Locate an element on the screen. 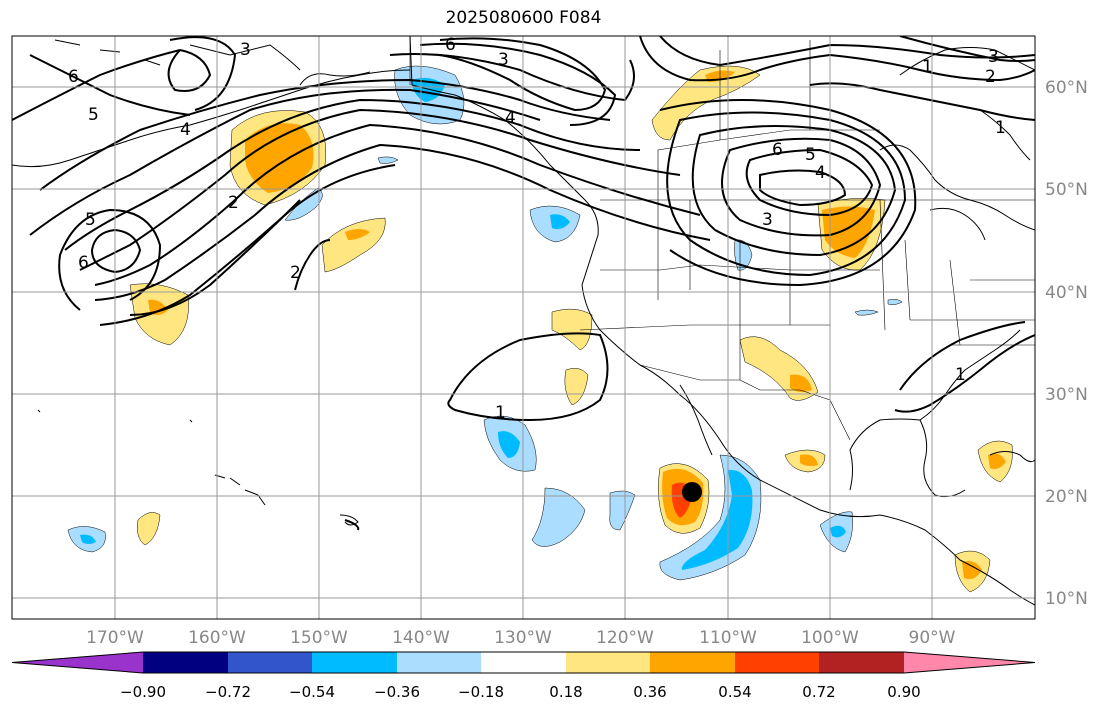 This screenshot has height=712, width=1105. lat-label: 20°N is located at coordinates (1066, 497).